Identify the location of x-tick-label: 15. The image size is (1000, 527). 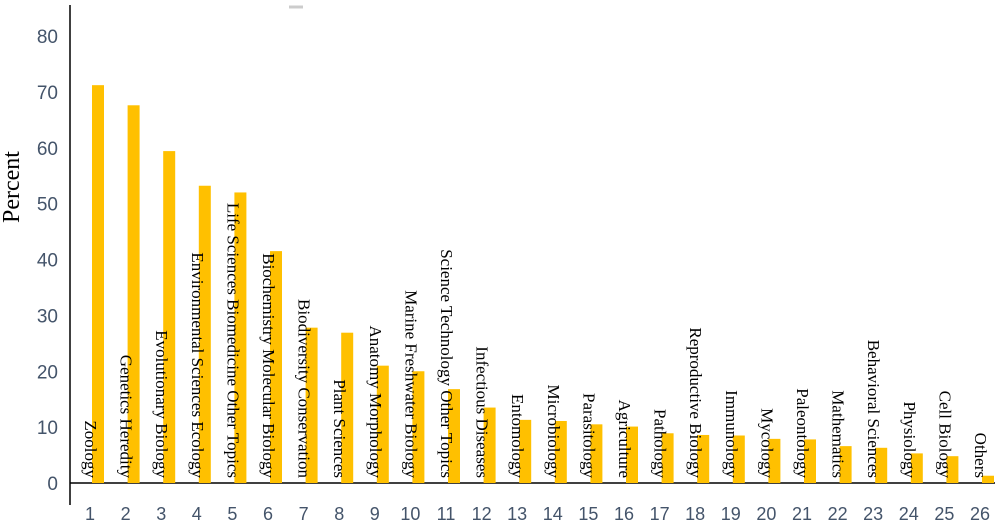
(588, 514).